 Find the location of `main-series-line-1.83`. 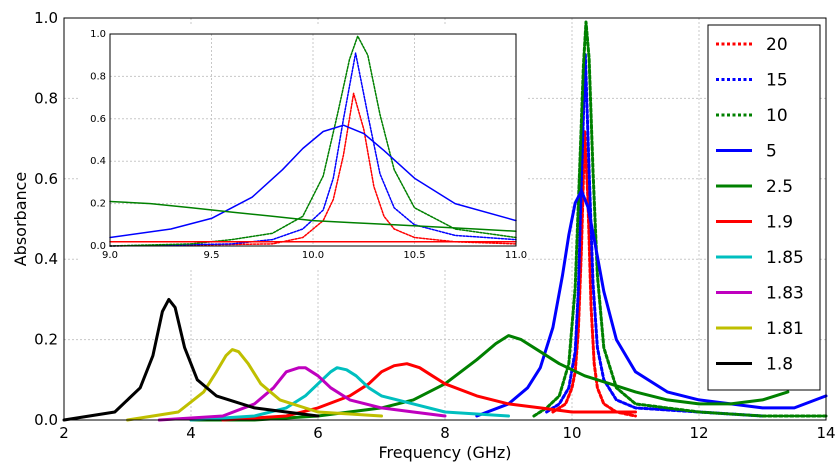

main-series-line-1.83 is located at coordinates (302, 394).